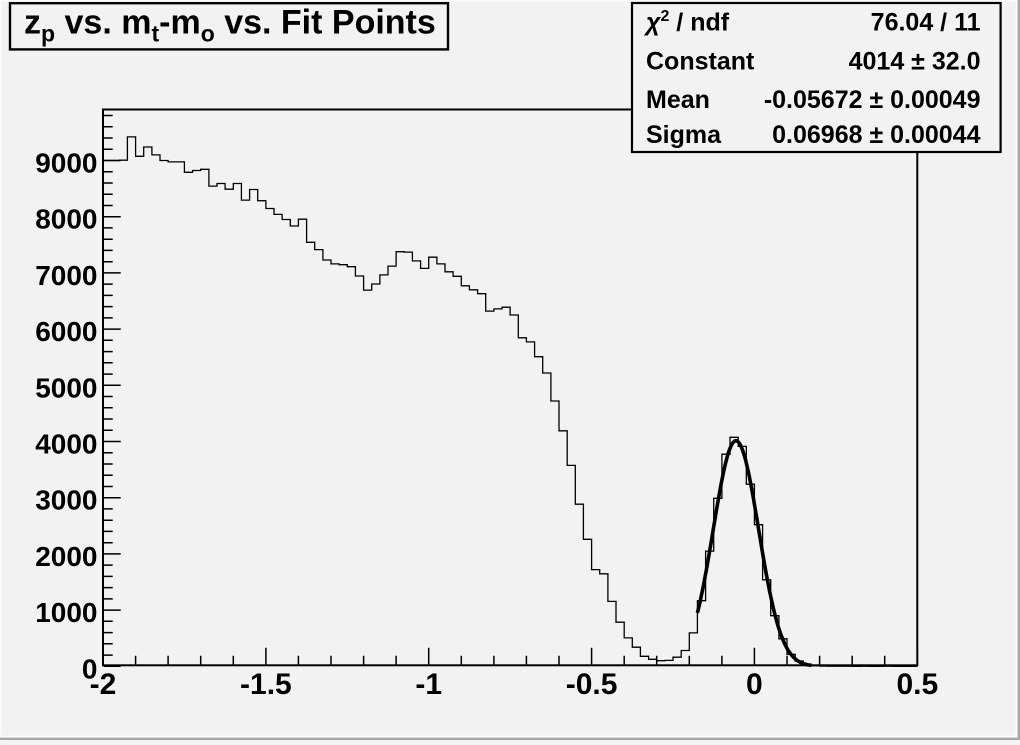 This screenshot has width=1020, height=745. I want to click on svg-text: 5000, so click(66, 387).